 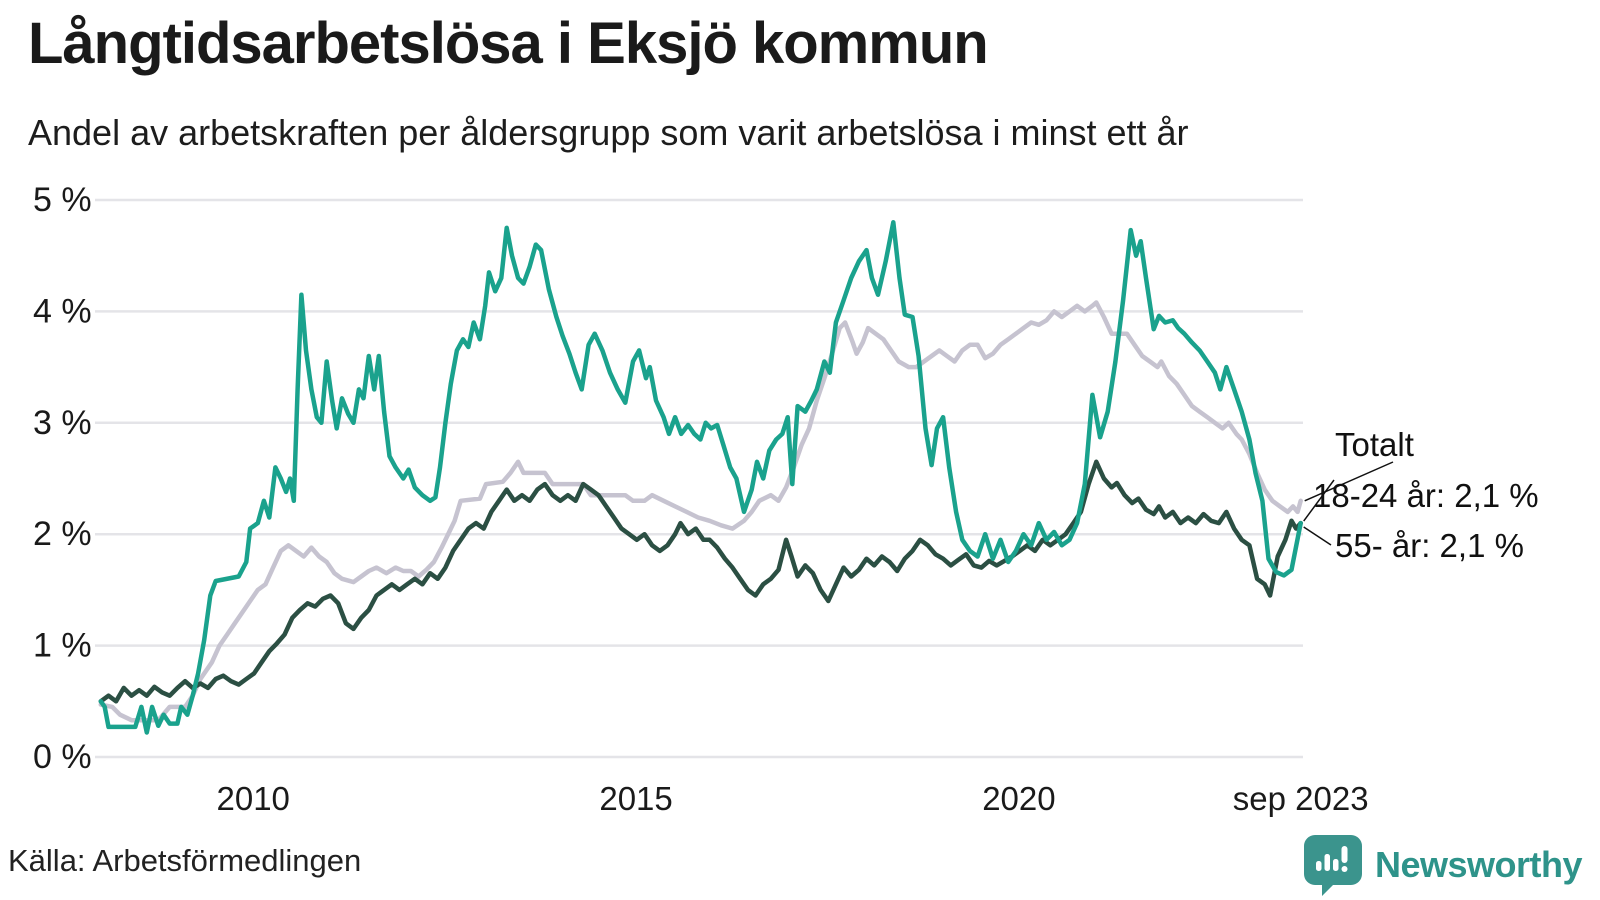 I want to click on x-axis-label-2: 2020, so click(x=1018, y=798).